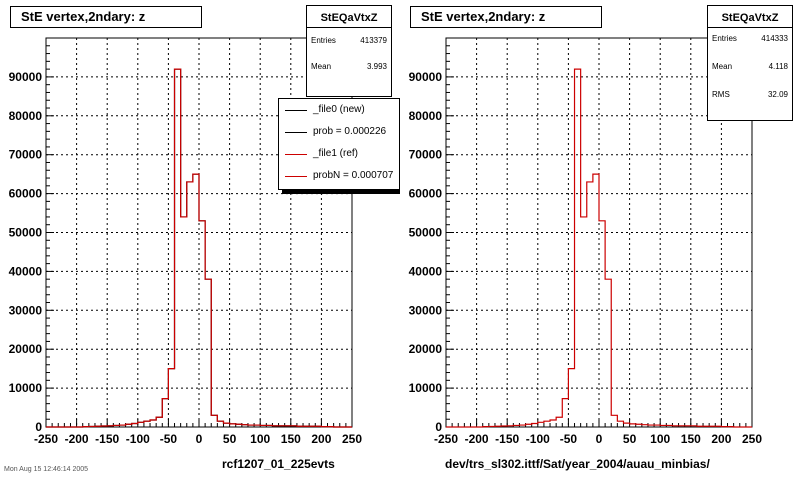 The width and height of the screenshot is (800, 480). I want to click on legend-entry-file0: _file0 (new), so click(339, 111).